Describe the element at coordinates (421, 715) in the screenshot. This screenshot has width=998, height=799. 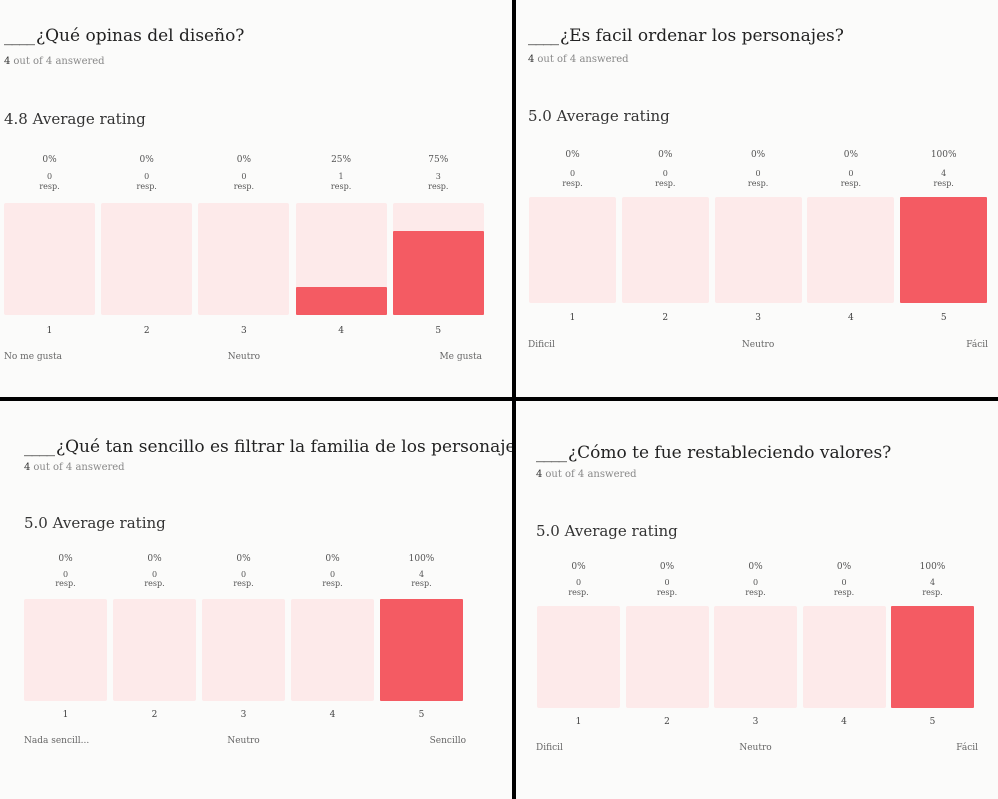
I see `rating-value-label: 5` at that location.